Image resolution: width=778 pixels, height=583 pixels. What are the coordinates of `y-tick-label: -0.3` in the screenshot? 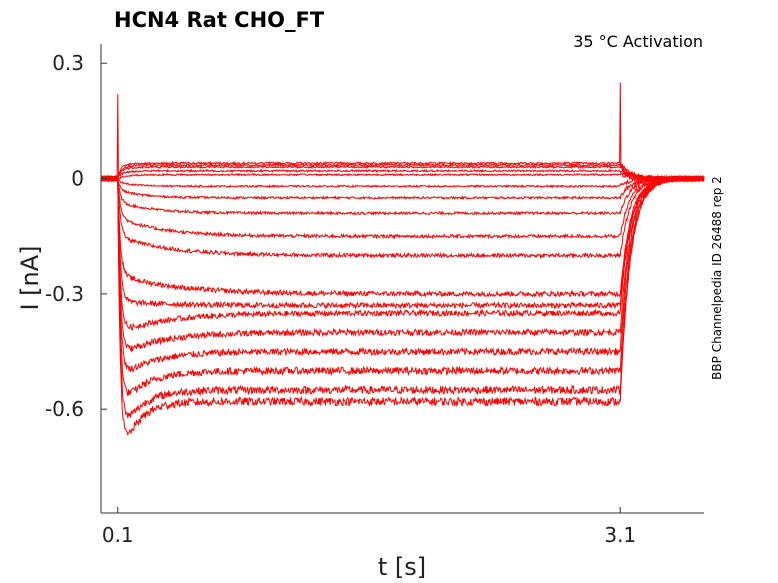 It's located at (64, 294).